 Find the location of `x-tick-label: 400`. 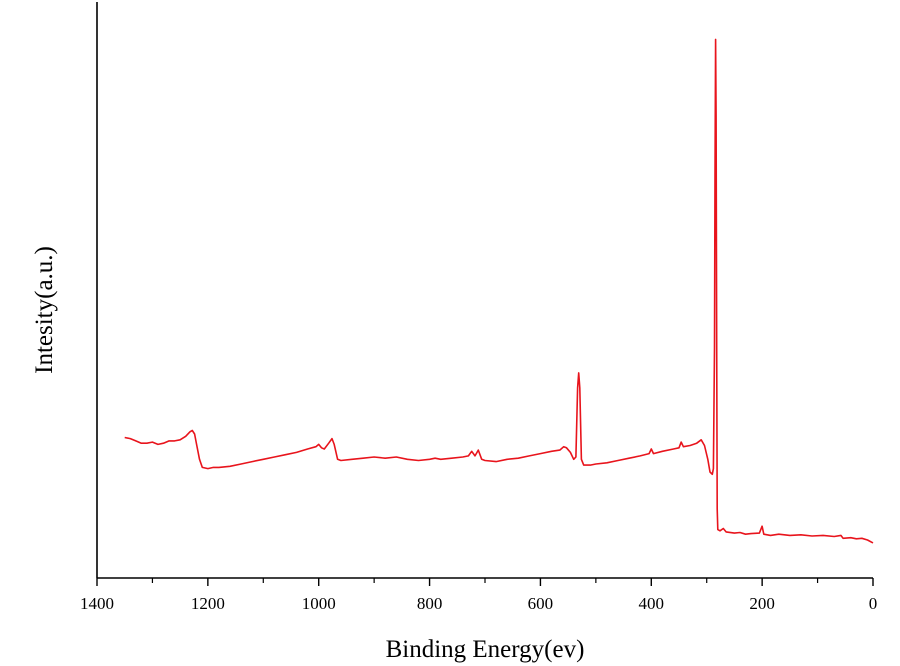

x-tick-label: 400 is located at coordinates (652, 603).